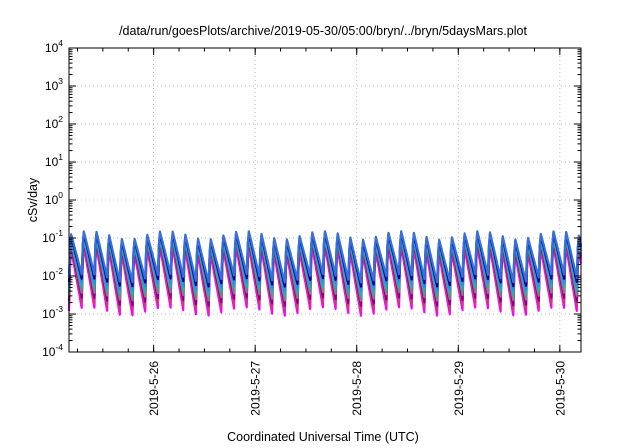  I want to click on y-axis-label: cSv/day, so click(33, 199).